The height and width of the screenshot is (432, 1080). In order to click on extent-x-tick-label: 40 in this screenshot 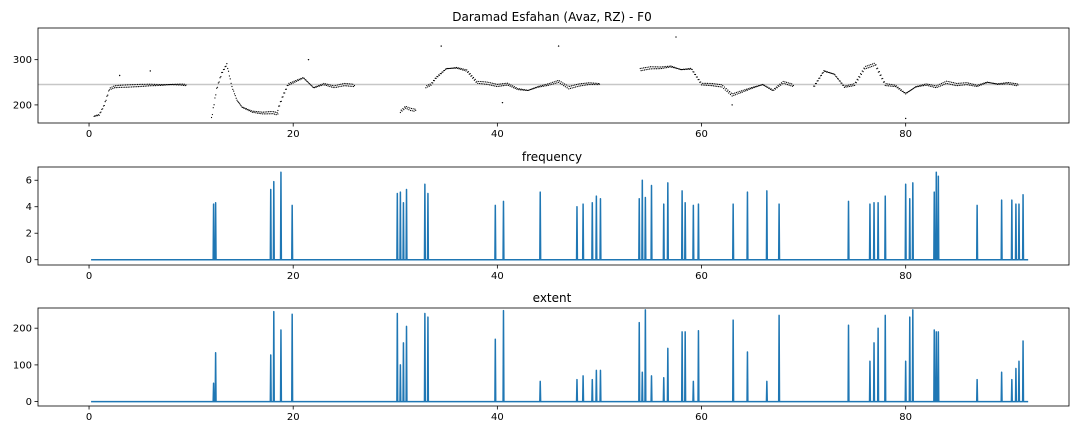, I will do `click(497, 417)`.